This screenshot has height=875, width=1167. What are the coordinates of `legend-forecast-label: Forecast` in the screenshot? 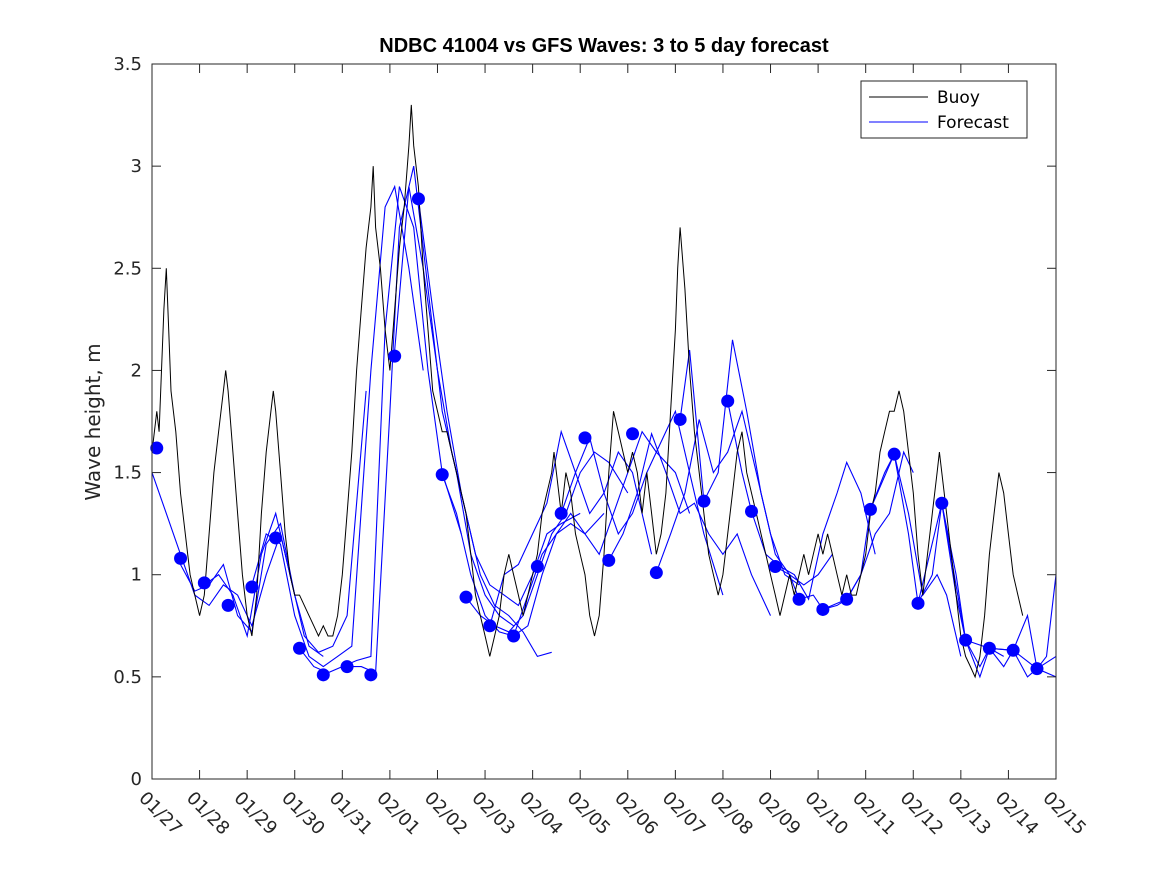 It's located at (973, 123).